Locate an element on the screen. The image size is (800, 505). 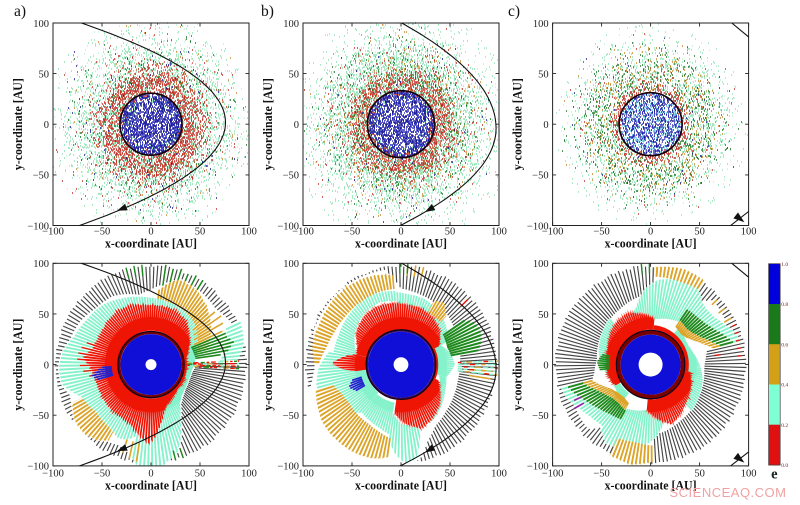
svg-text: a) is located at coordinates (20, 11).